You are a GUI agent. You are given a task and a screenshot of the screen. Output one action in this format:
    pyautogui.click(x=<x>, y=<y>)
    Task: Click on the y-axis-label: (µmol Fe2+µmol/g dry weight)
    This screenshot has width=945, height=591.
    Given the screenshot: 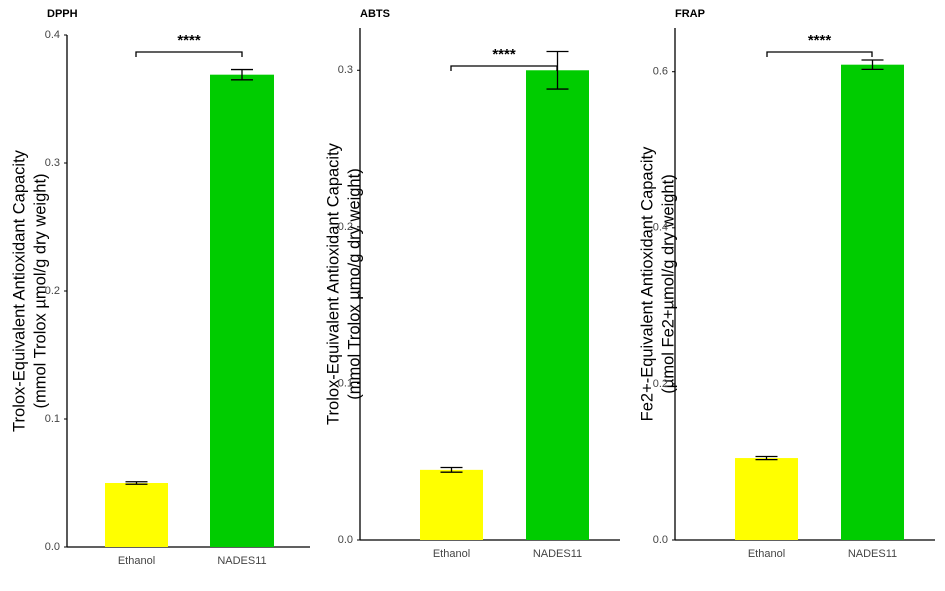 What is the action you would take?
    pyautogui.click(x=668, y=283)
    